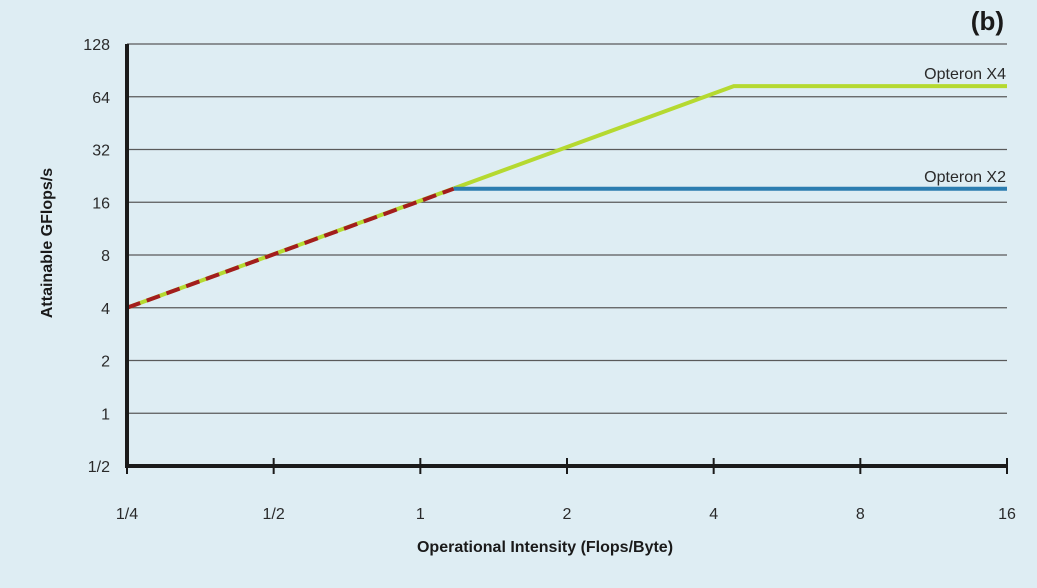 Image resolution: width=1037 pixels, height=588 pixels. What do you see at coordinates (965, 74) in the screenshot?
I see `series-label: Opteron X4` at bounding box center [965, 74].